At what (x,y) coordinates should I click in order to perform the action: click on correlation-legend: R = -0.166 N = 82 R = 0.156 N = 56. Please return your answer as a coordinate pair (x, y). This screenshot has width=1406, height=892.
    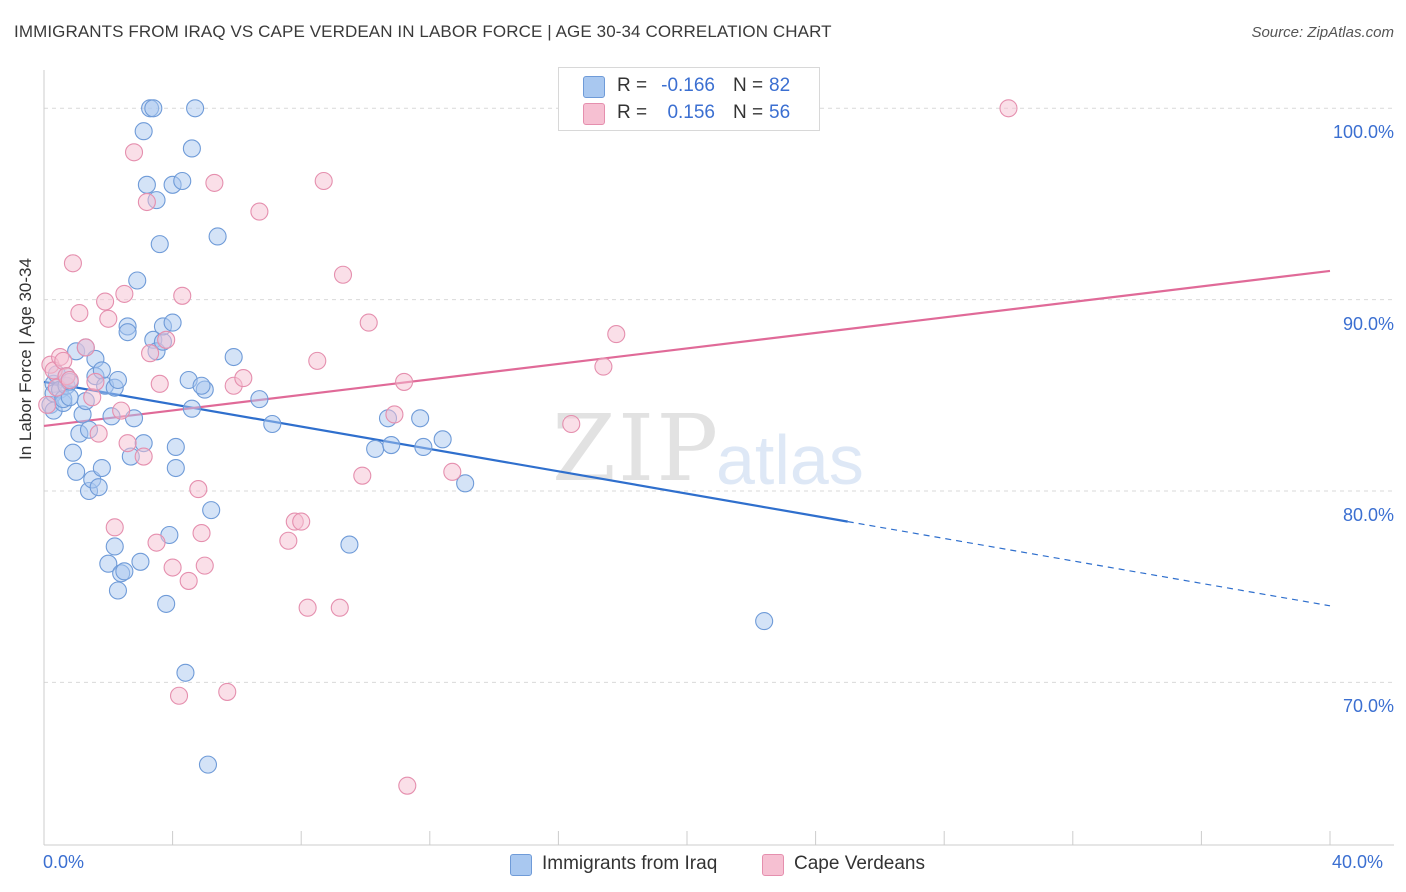
    Looking at the image, I should click on (689, 99).